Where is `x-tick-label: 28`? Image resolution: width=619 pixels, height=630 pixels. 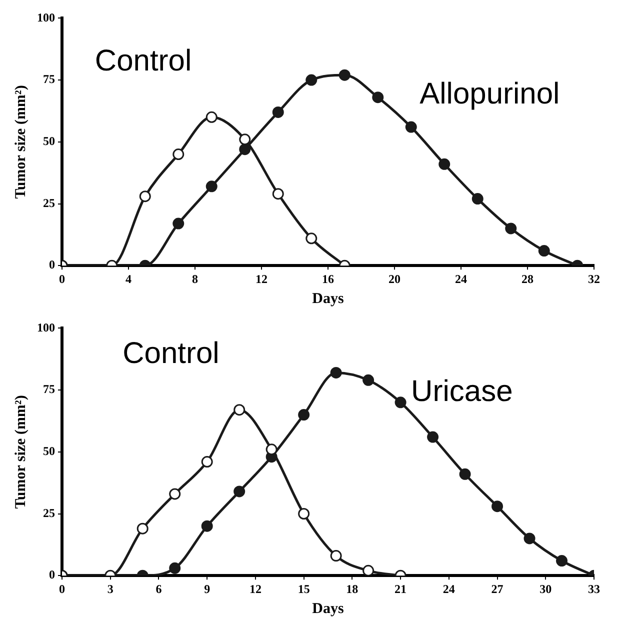
x-tick-label: 28 is located at coordinates (528, 279).